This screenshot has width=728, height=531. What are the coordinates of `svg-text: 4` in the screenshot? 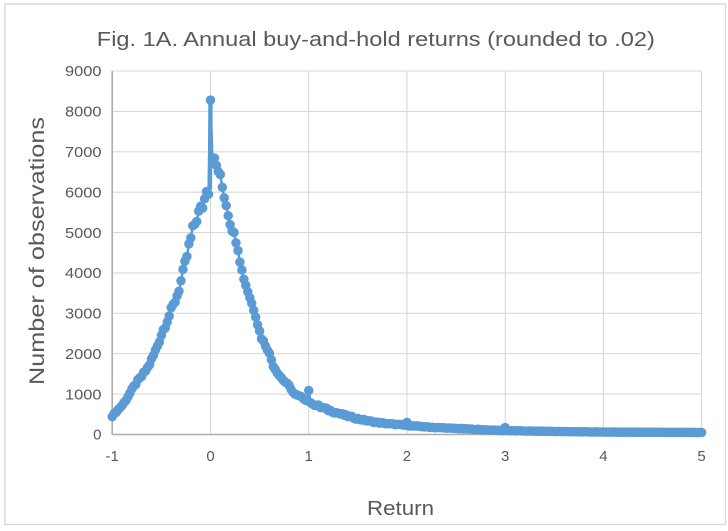 It's located at (603, 456).